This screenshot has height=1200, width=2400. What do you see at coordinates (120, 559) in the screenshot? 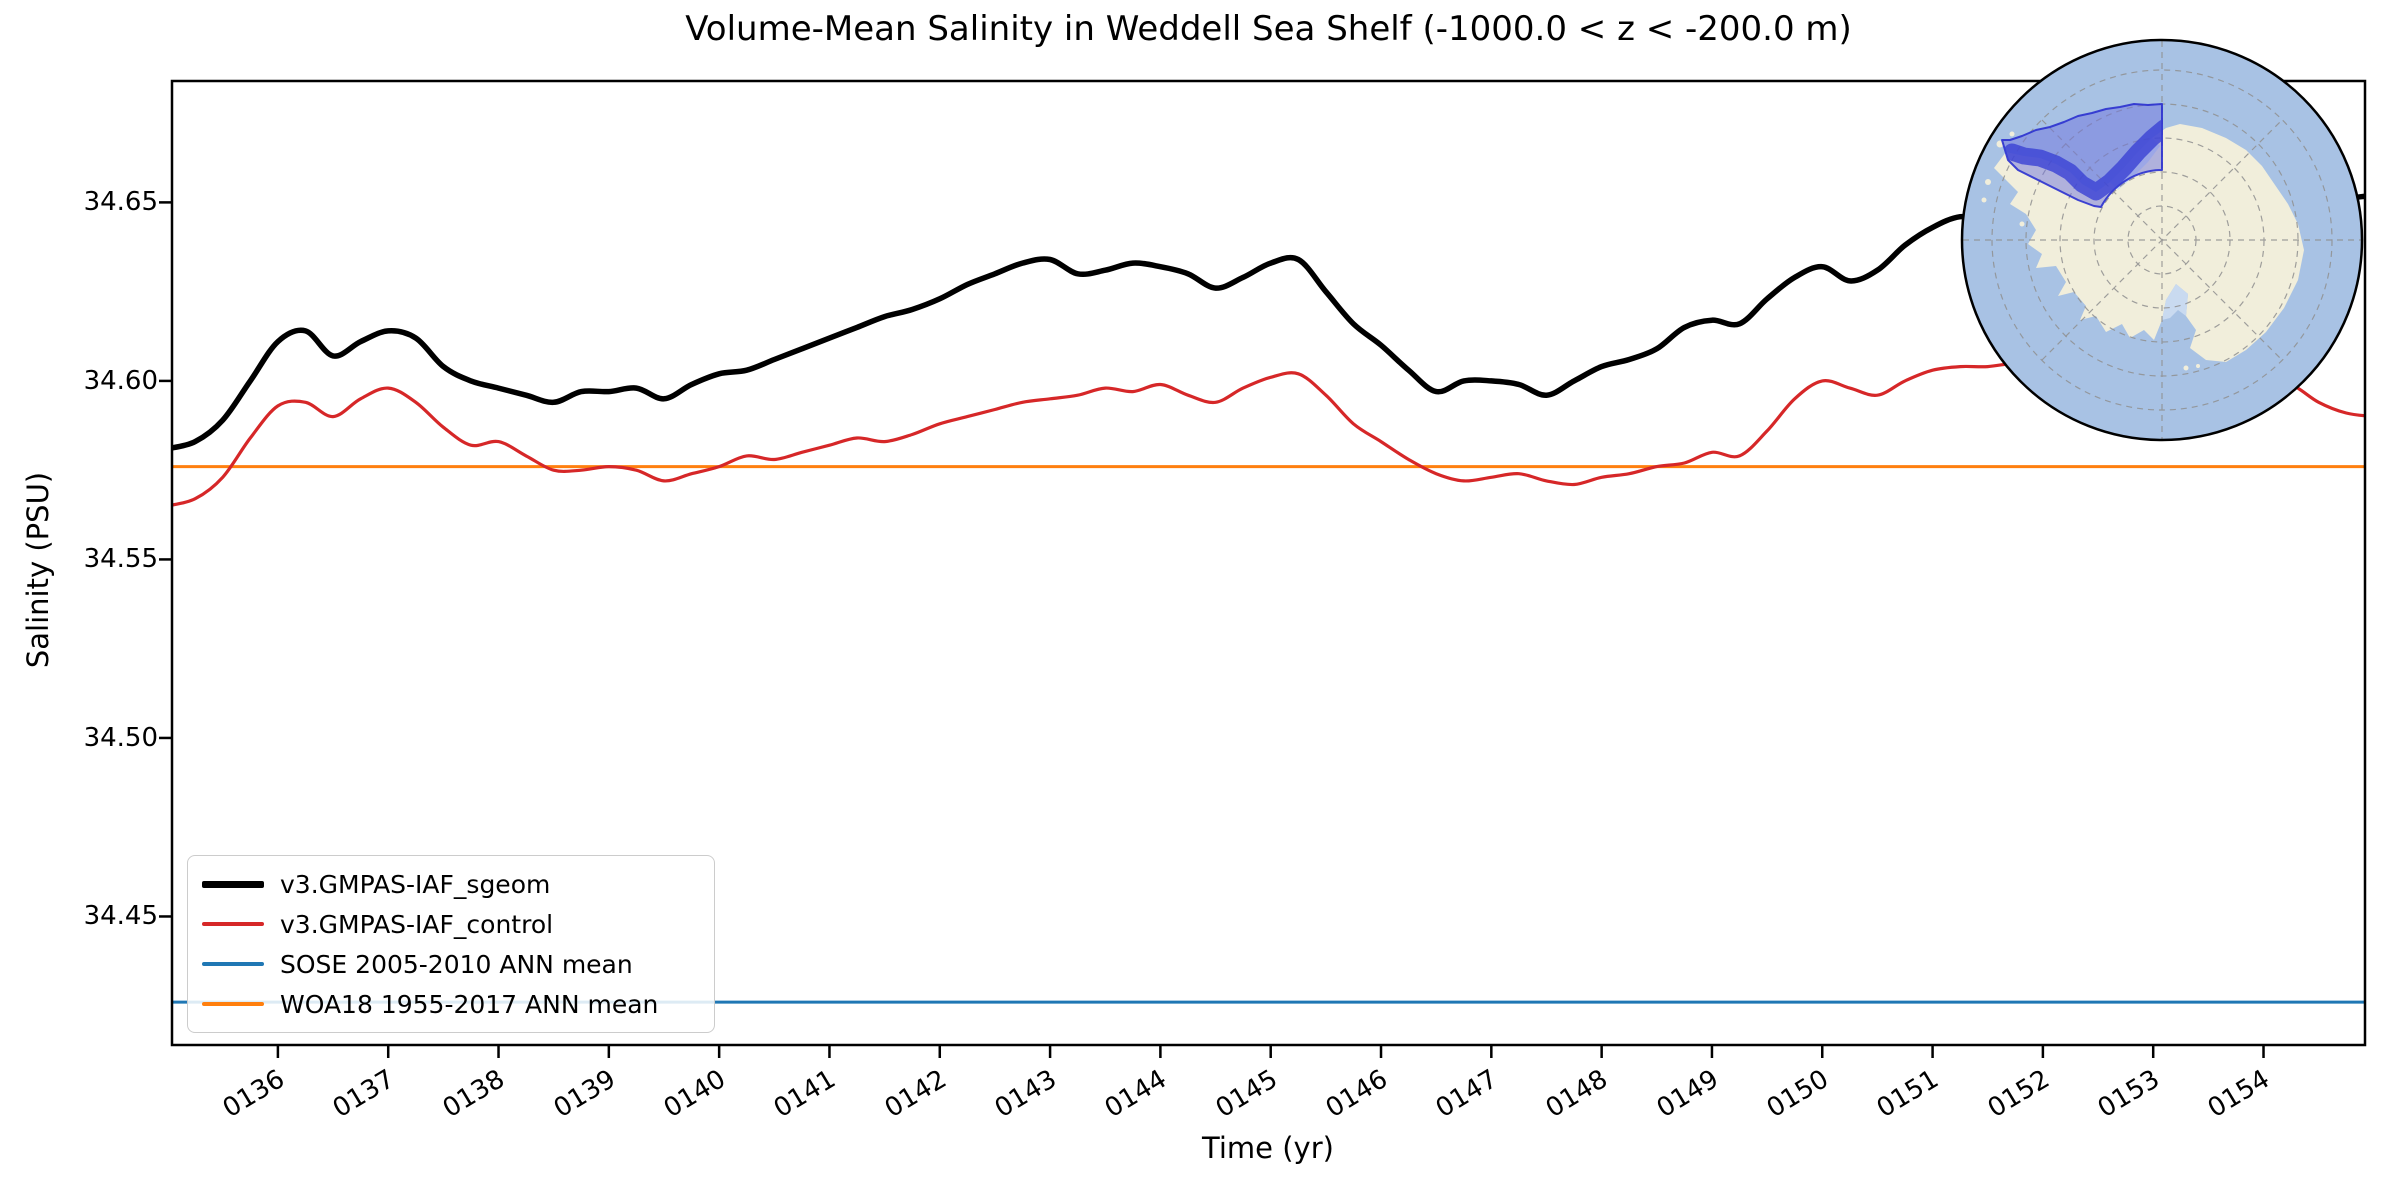
I see `y-tick-label: 34.55` at bounding box center [120, 559].